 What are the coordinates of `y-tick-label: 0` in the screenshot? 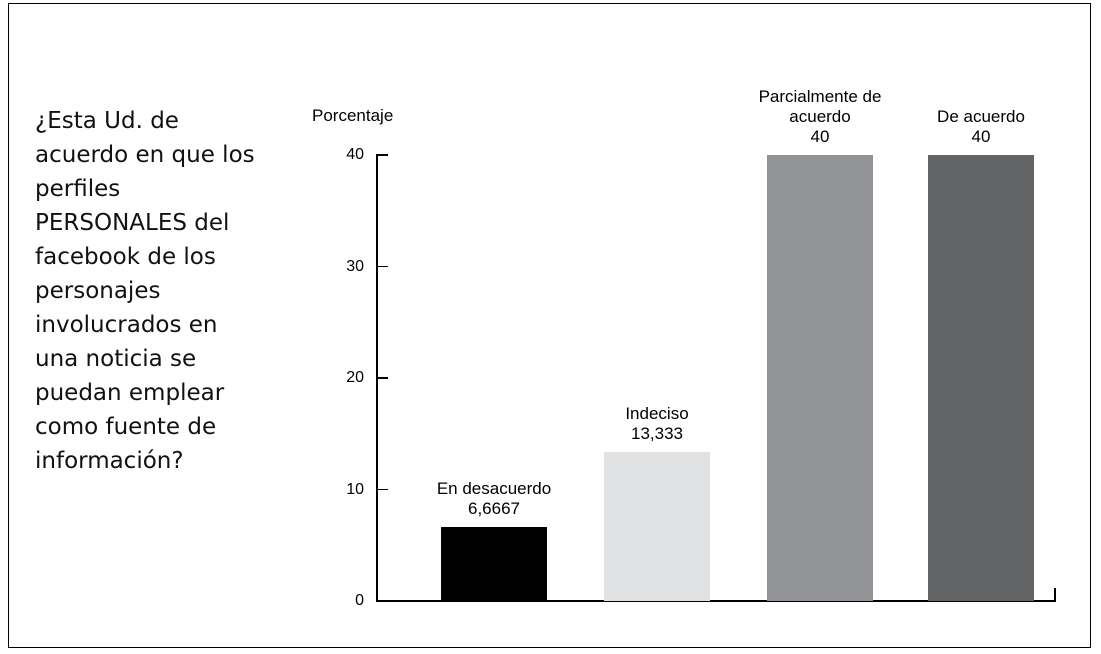 It's located at (359, 600).